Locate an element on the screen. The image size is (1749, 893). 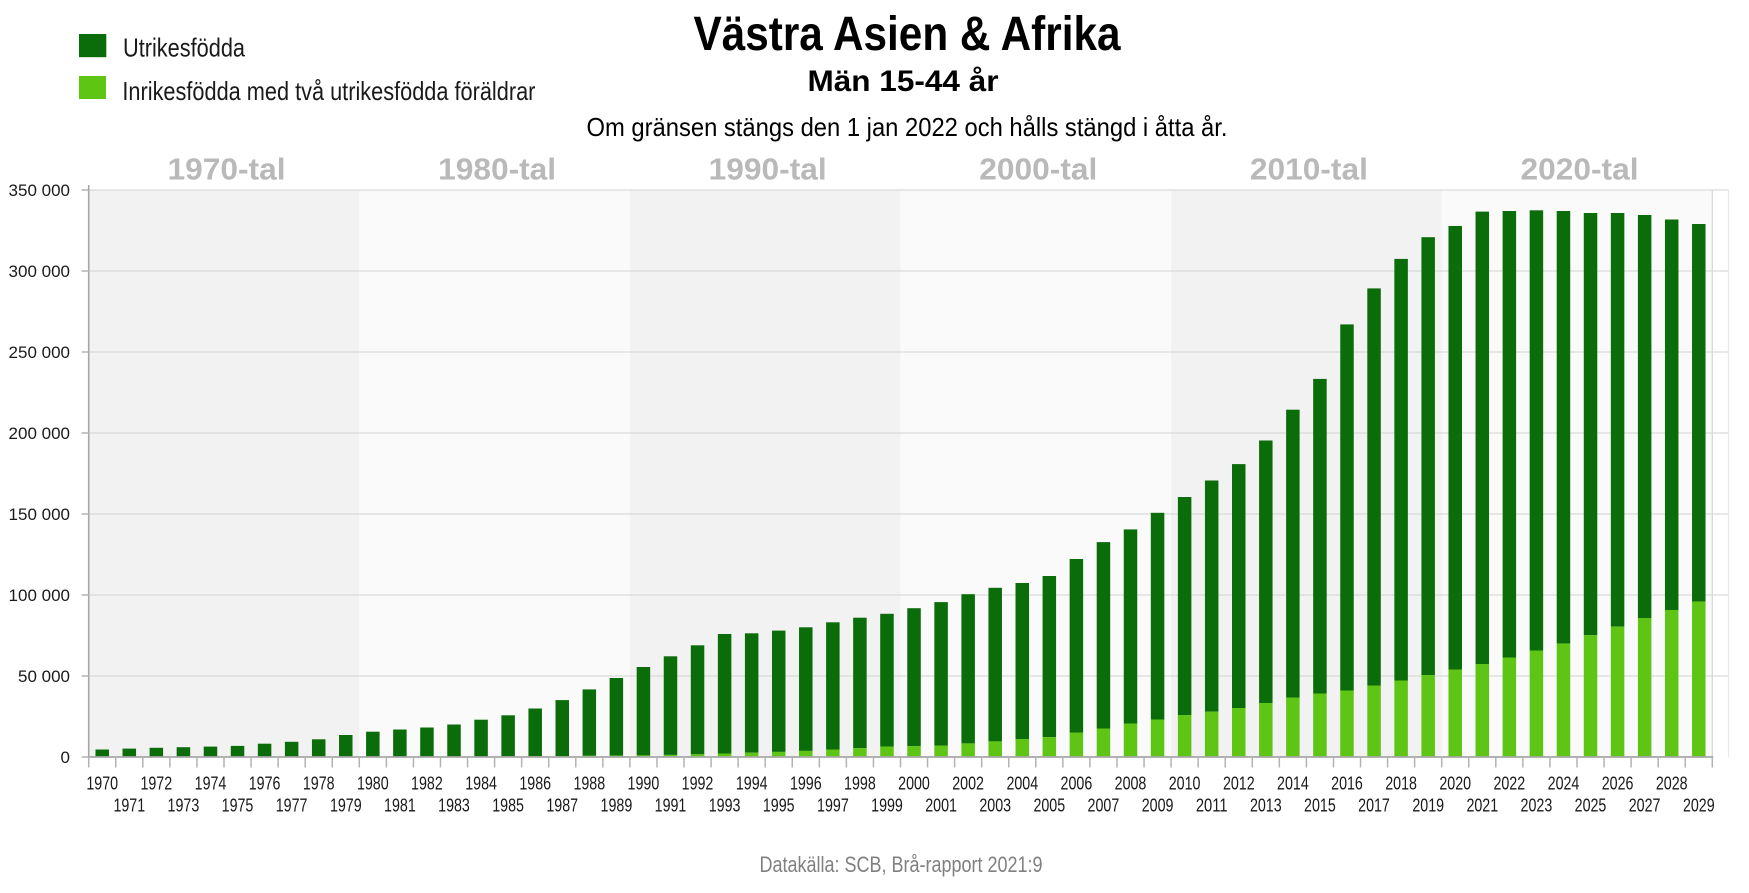
svg-text: 1988 is located at coordinates (589, 784).